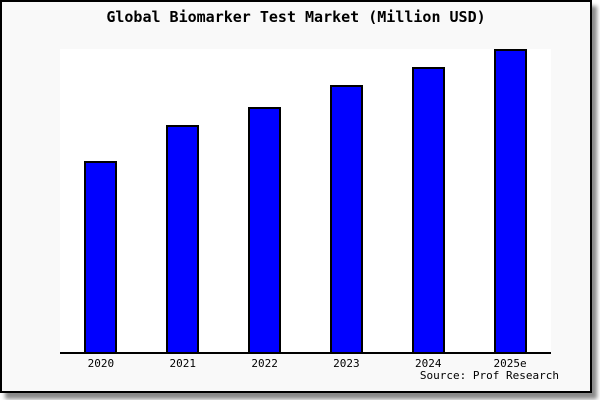 The height and width of the screenshot is (400, 600). What do you see at coordinates (183, 363) in the screenshot?
I see `x-tick-label-2021: 2021` at bounding box center [183, 363].